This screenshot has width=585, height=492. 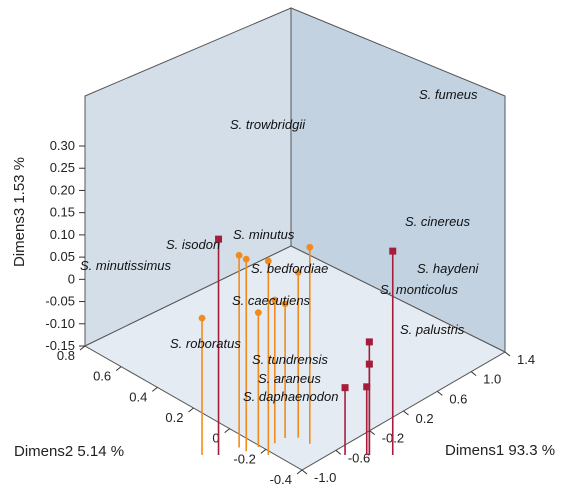 What do you see at coordinates (264, 234) in the screenshot?
I see `point-label: S. minutus` at bounding box center [264, 234].